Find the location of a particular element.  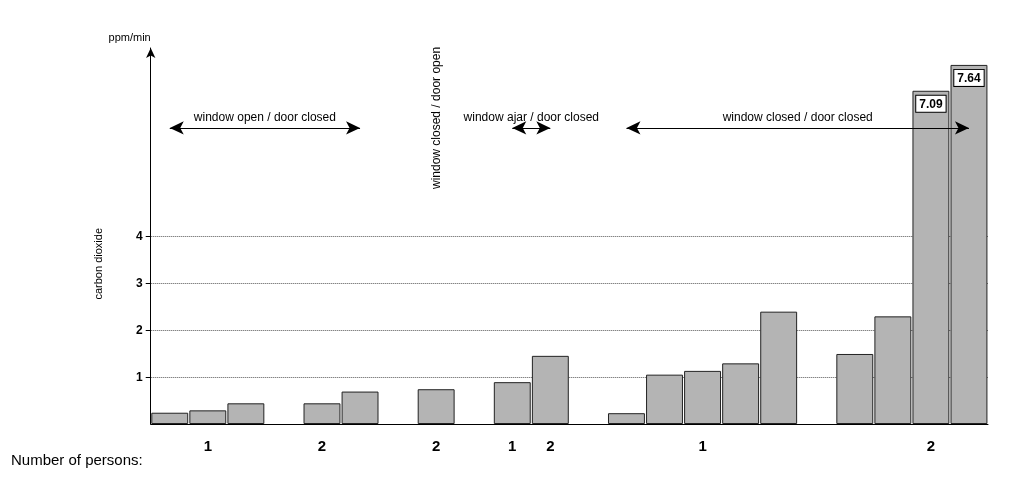

annotation: window closed / door closed is located at coordinates (797, 116).